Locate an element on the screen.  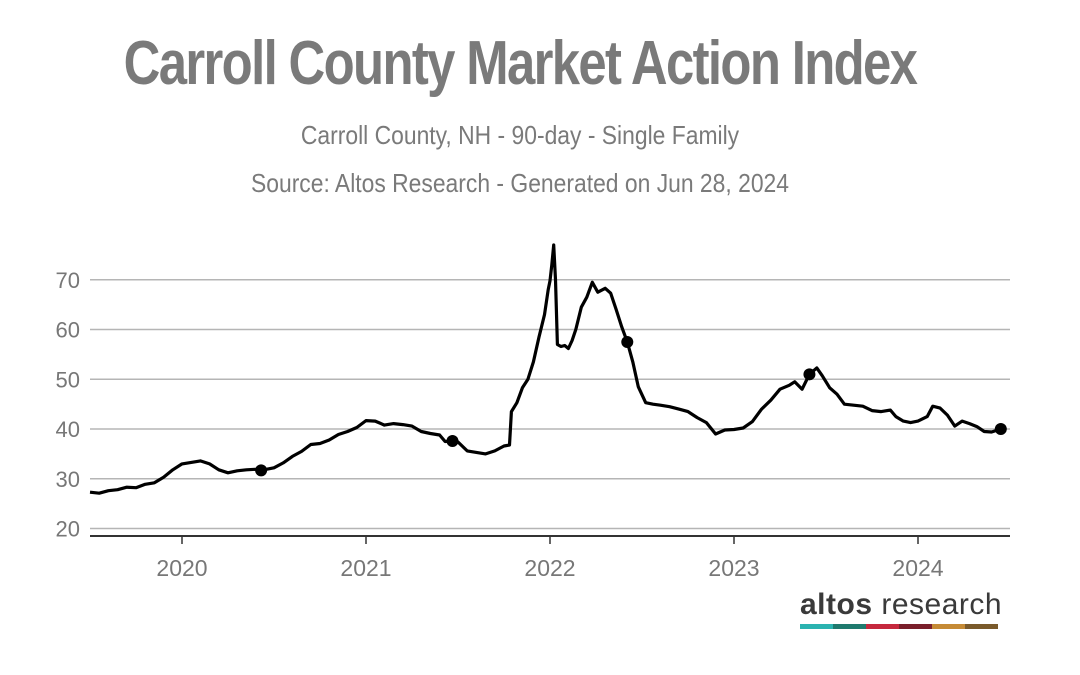
brand-wordmark: altos research is located at coordinates (901, 605).